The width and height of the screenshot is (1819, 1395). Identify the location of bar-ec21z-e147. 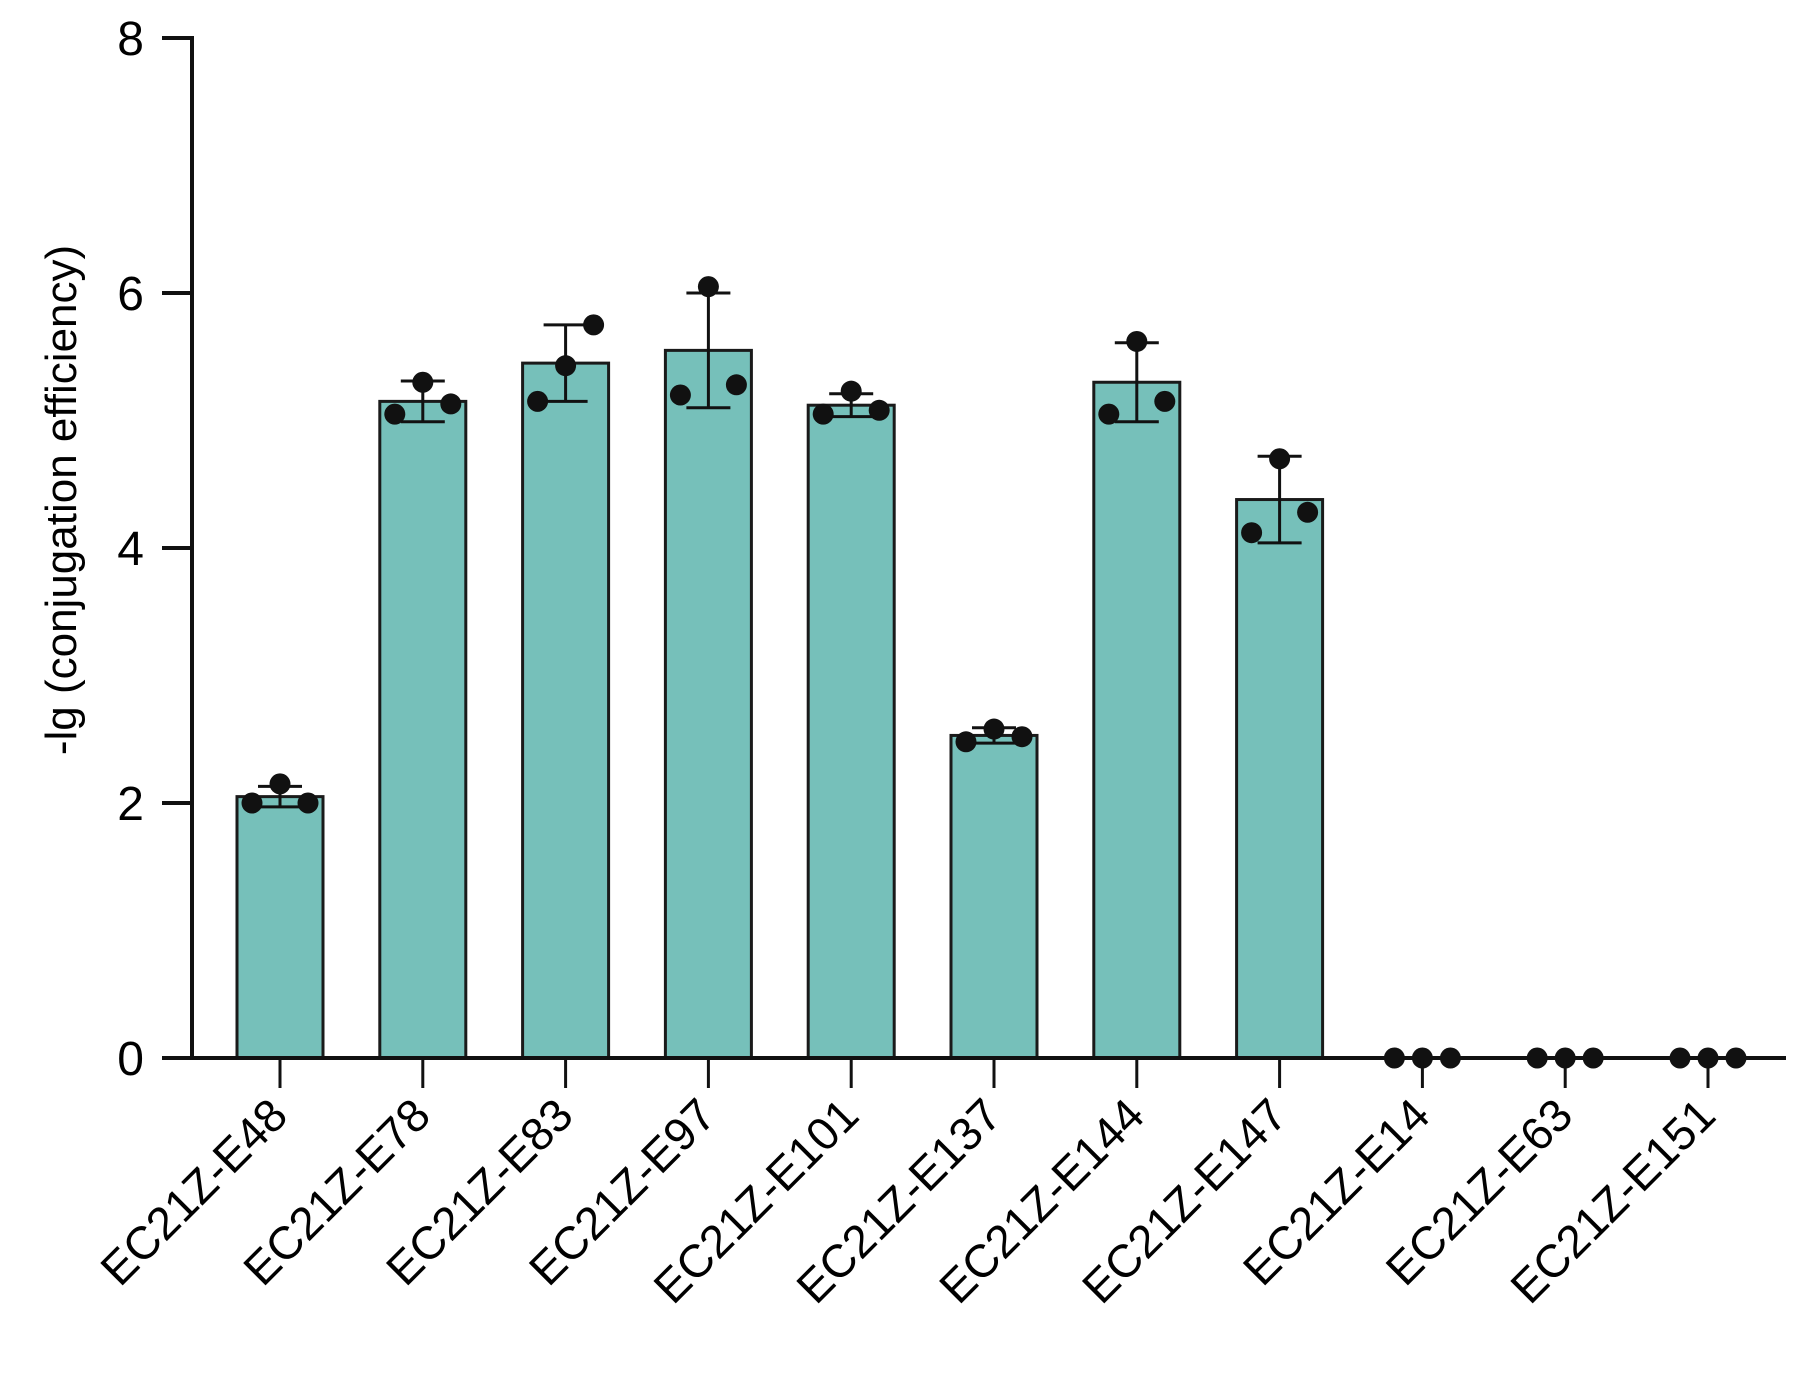
(1280, 779).